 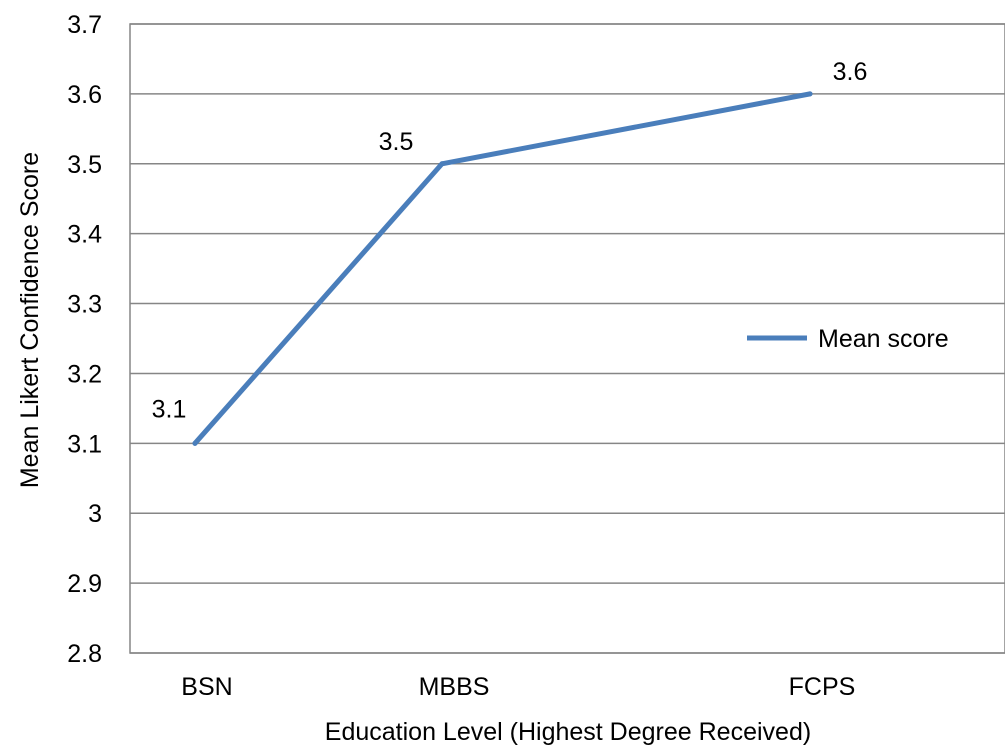 I want to click on y-tick-label: 2.8, so click(x=84, y=654).